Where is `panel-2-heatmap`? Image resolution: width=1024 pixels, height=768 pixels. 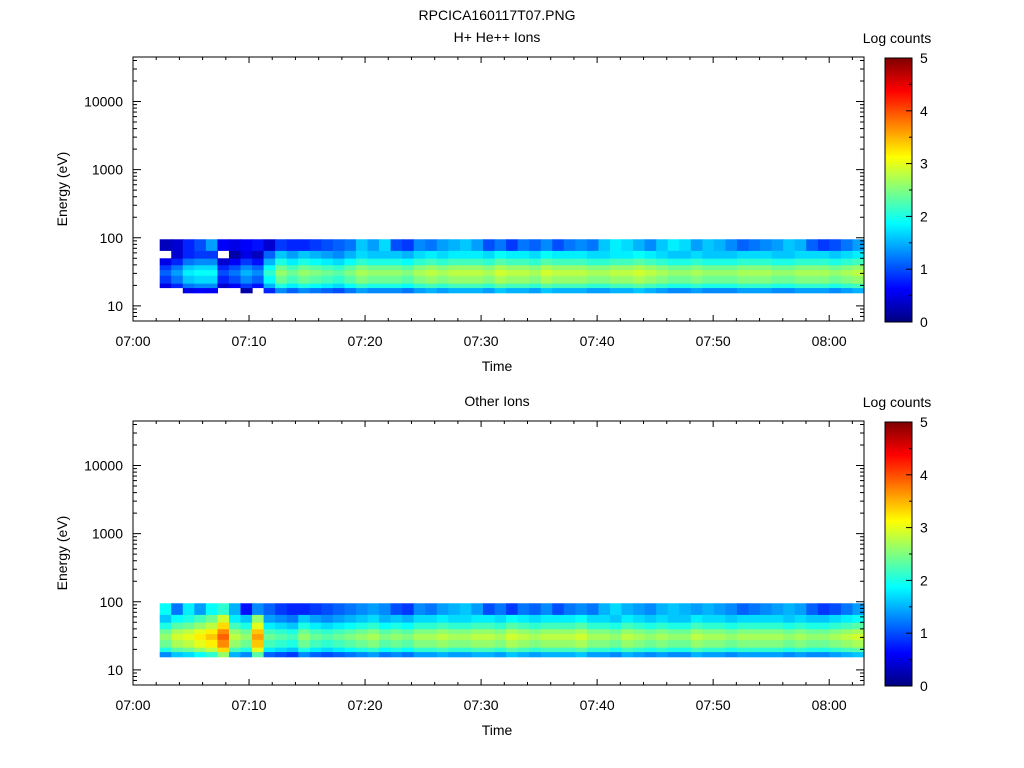 panel-2-heatmap is located at coordinates (512, 630).